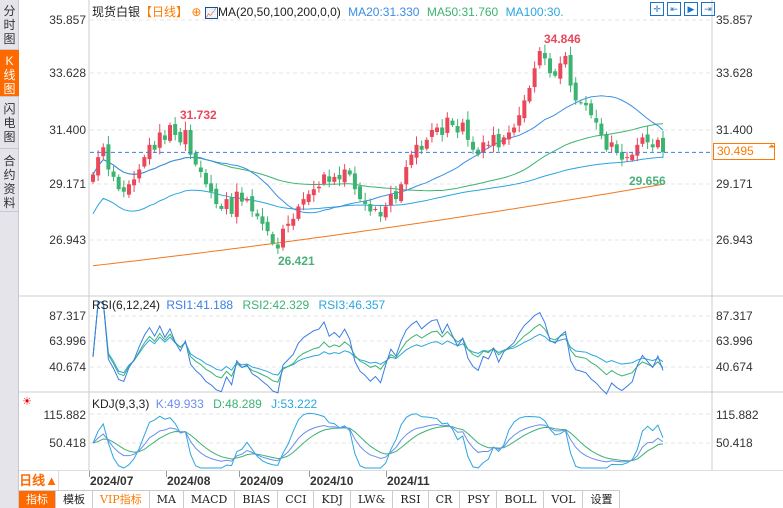  I want to click on ma20-value: MA20:31.330, so click(384, 12).